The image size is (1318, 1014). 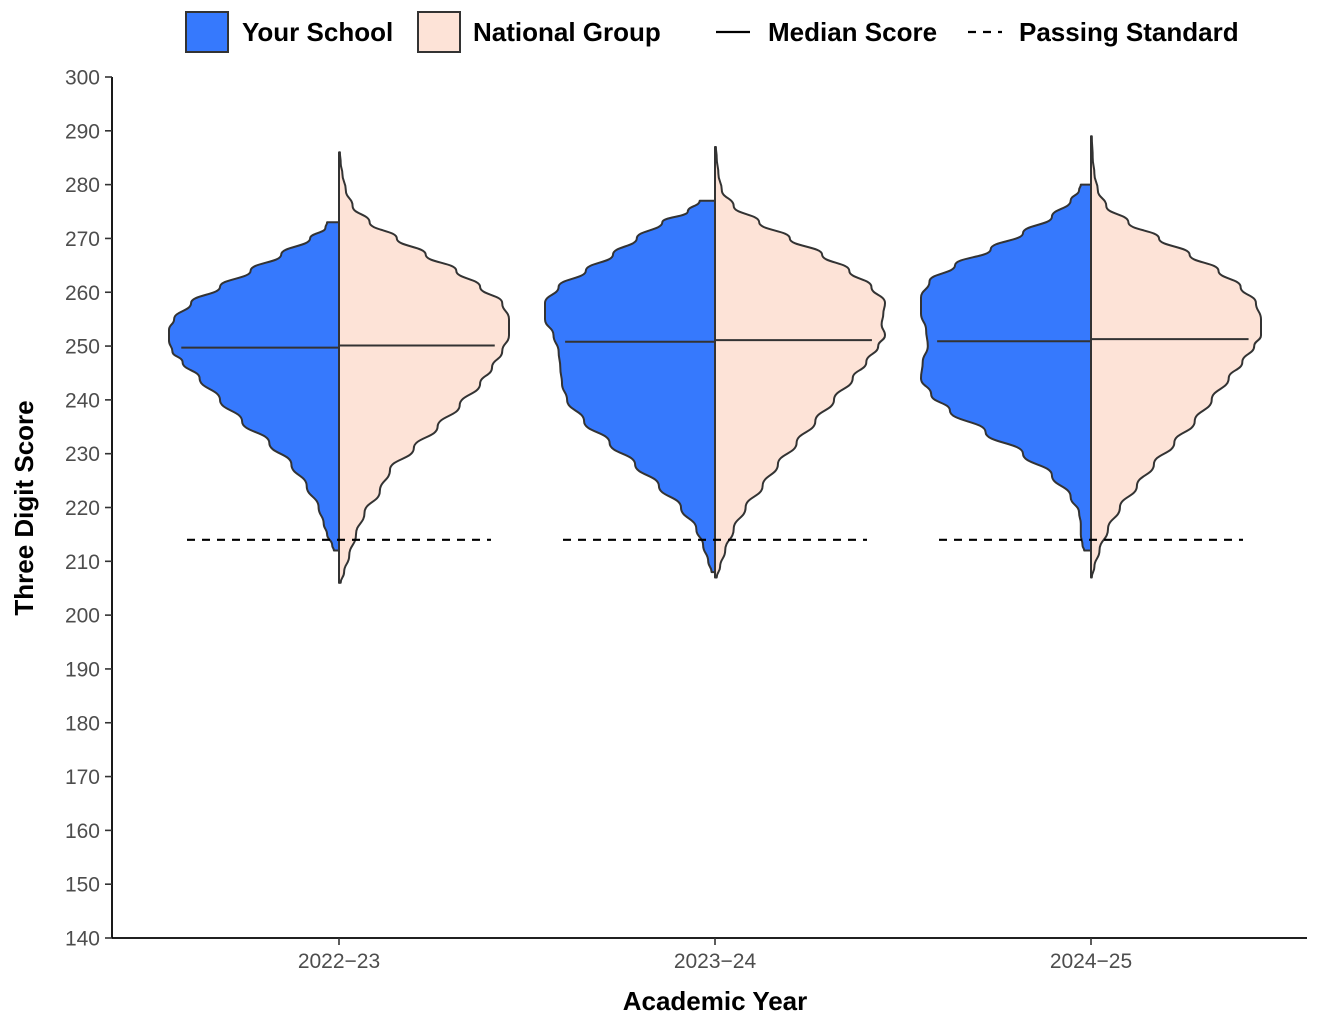 I want to click on legend-key-national-group, so click(x=439, y=32).